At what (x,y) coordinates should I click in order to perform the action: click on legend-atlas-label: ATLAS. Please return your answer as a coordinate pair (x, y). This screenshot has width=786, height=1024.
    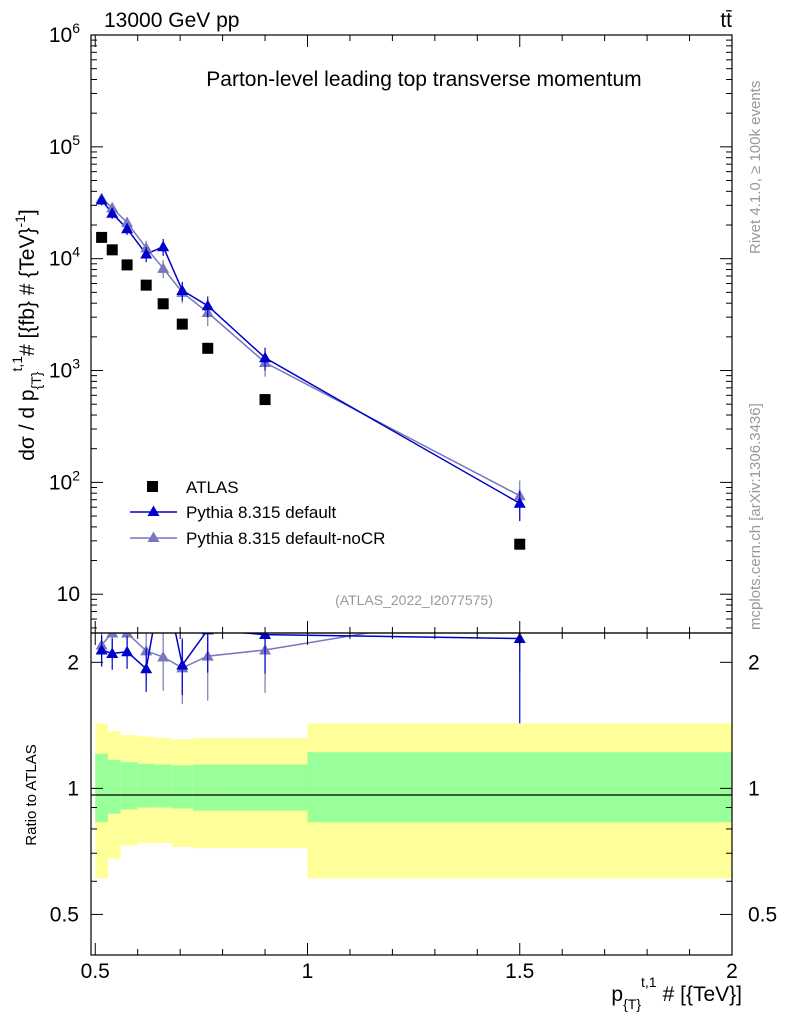
    Looking at the image, I should click on (212, 487).